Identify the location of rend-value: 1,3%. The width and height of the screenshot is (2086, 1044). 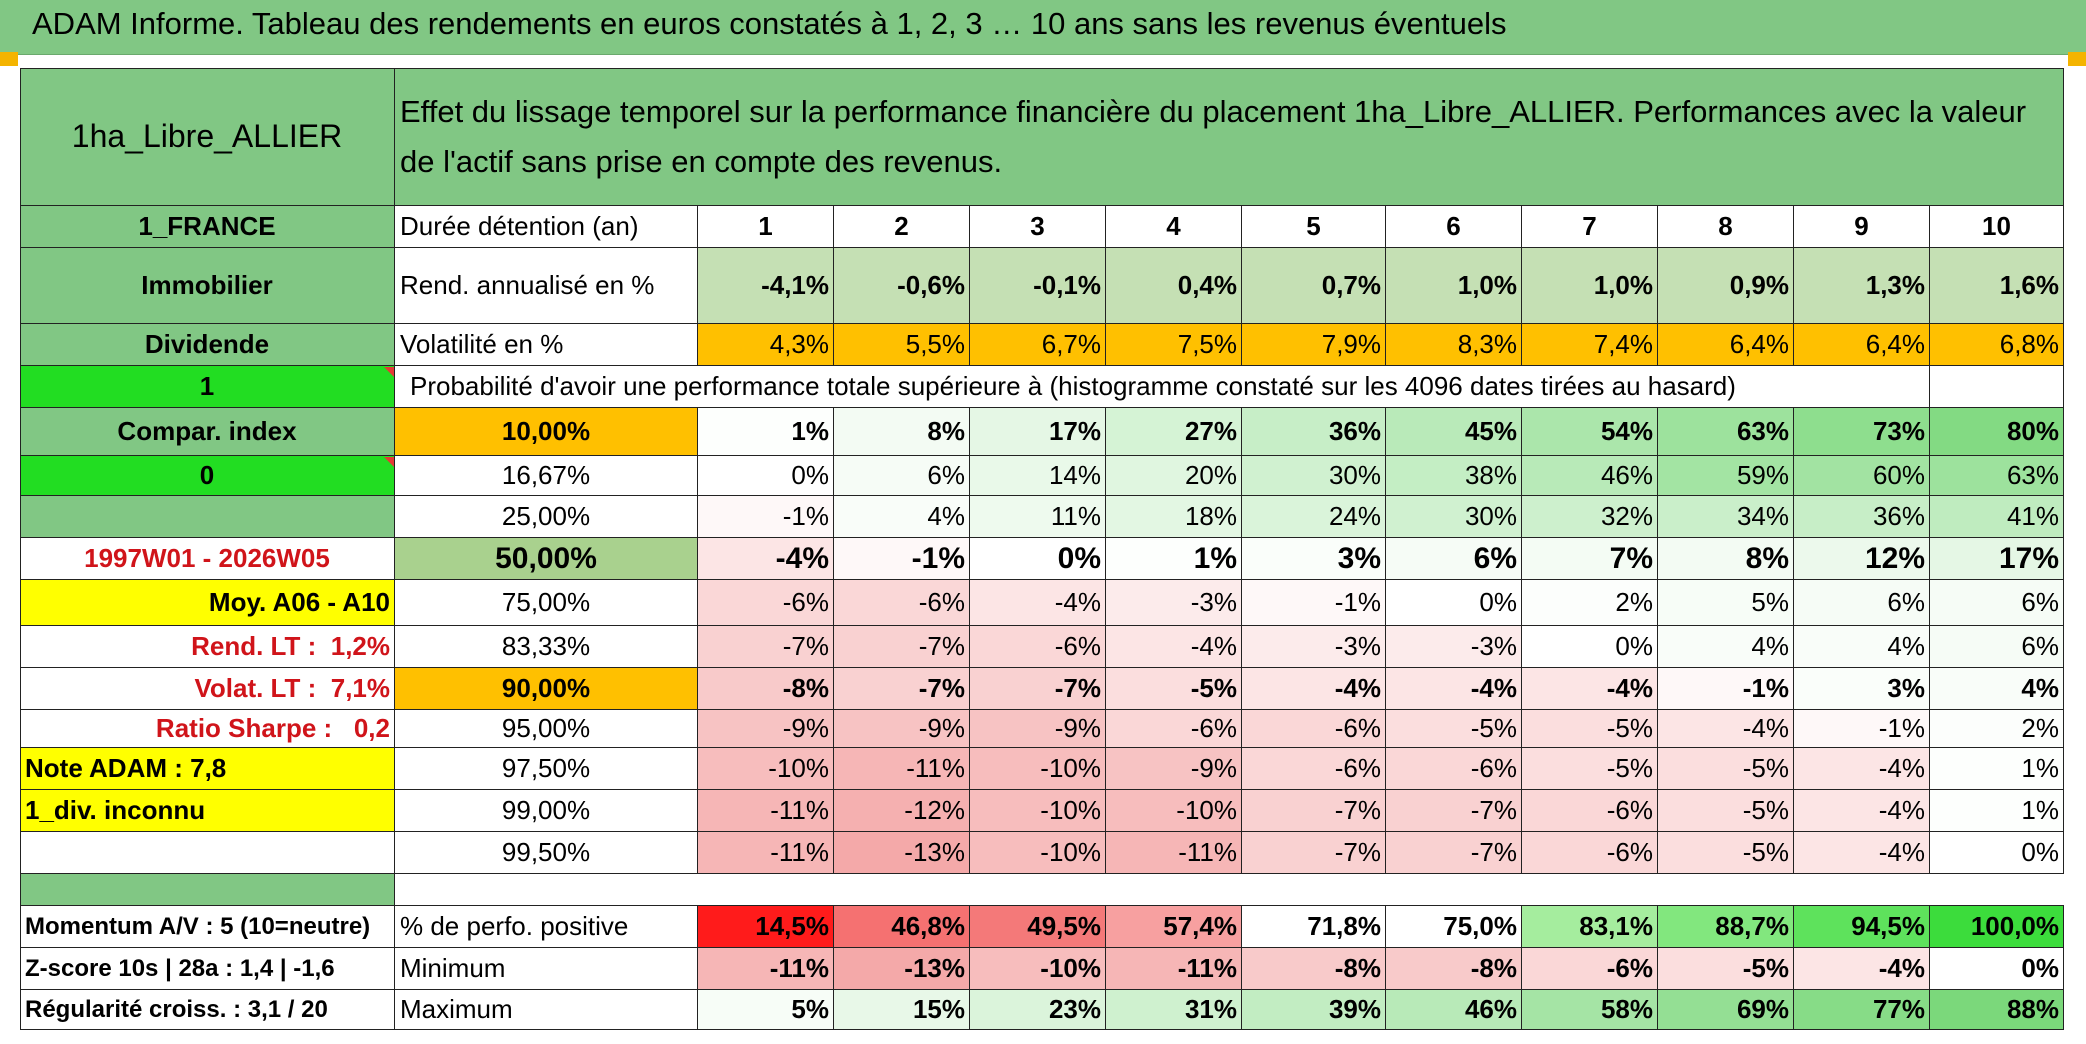
(1862, 286).